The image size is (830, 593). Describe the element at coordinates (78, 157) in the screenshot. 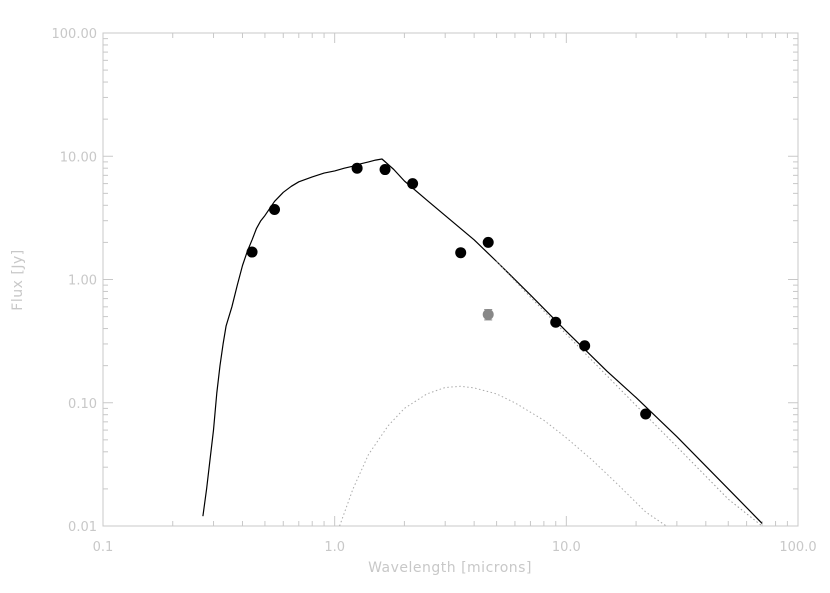

I see `y-tick-label: 10.00` at that location.